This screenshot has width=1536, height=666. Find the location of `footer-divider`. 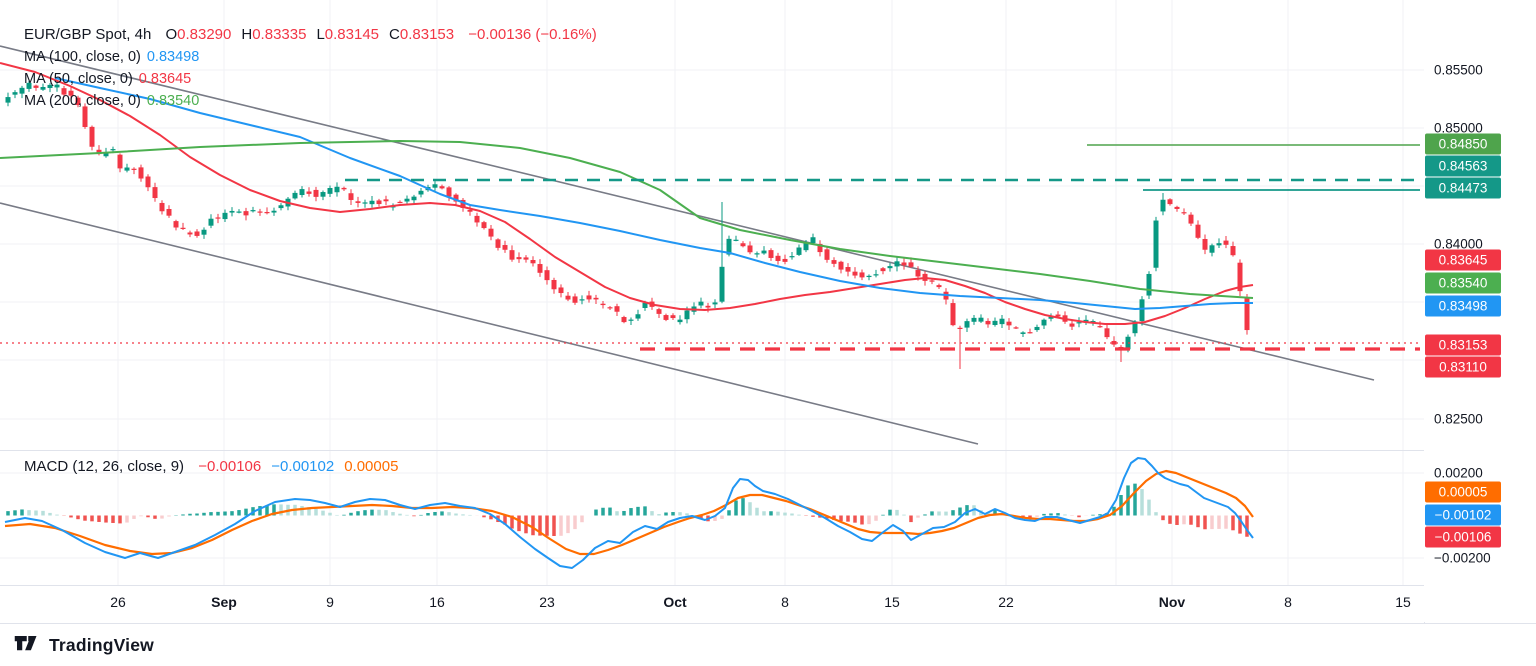

footer-divider is located at coordinates (768, 623).